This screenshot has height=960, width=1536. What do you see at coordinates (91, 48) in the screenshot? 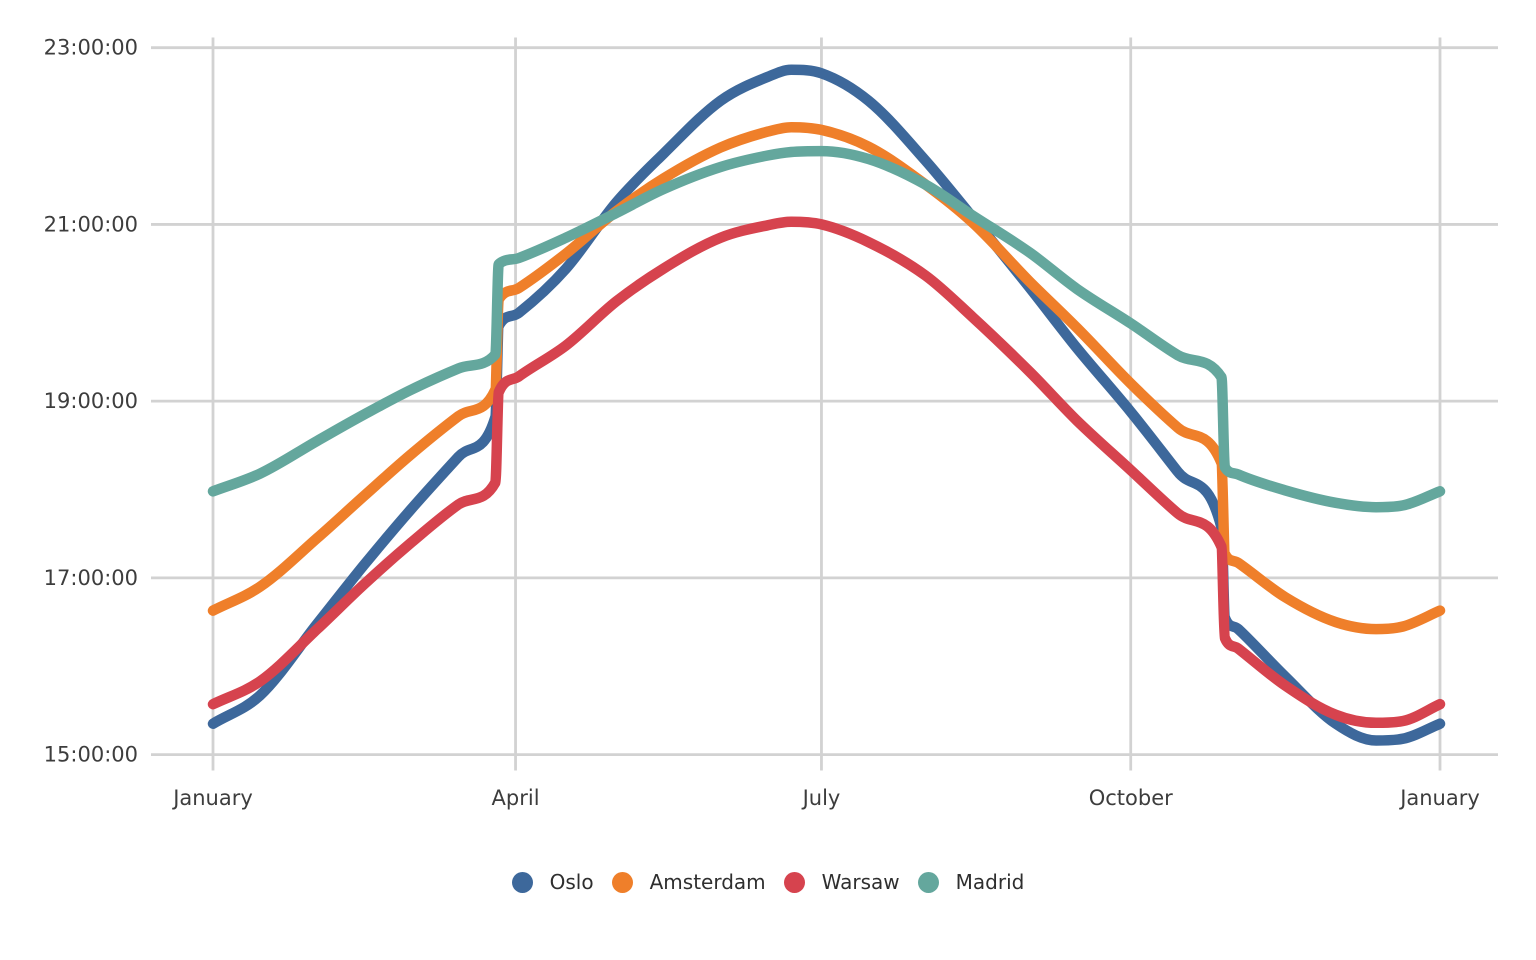
I see `y-tick-label: 23:00:00` at bounding box center [91, 48].